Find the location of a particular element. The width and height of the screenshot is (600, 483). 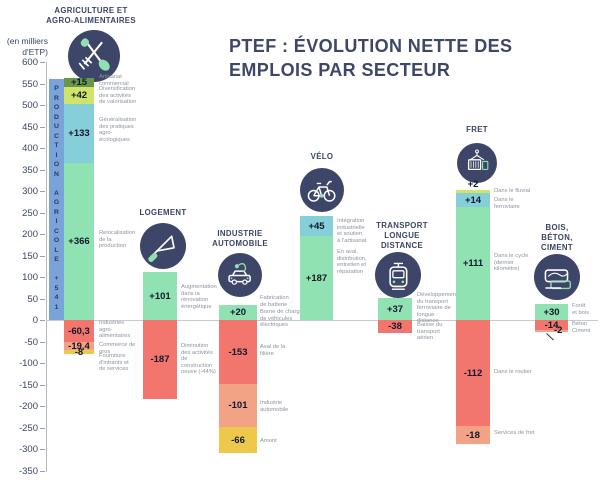

segment-value: +187 is located at coordinates (316, 278).